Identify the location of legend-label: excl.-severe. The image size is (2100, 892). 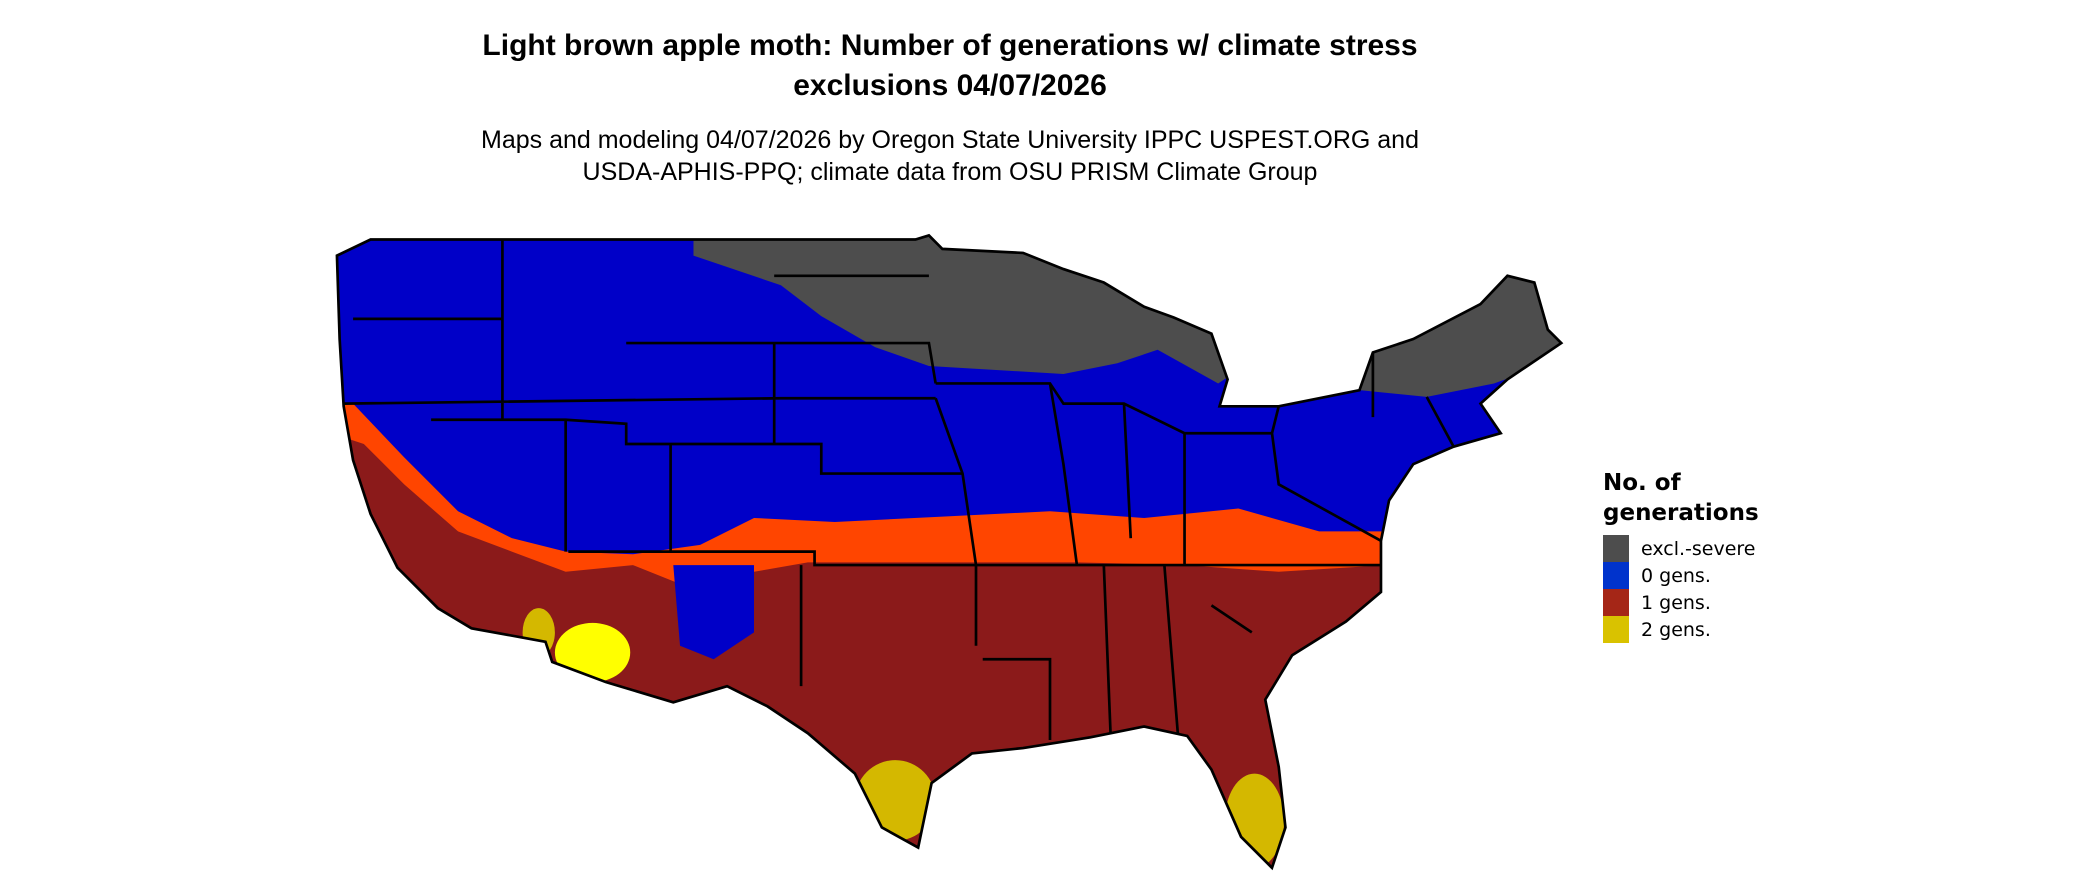
(1698, 548).